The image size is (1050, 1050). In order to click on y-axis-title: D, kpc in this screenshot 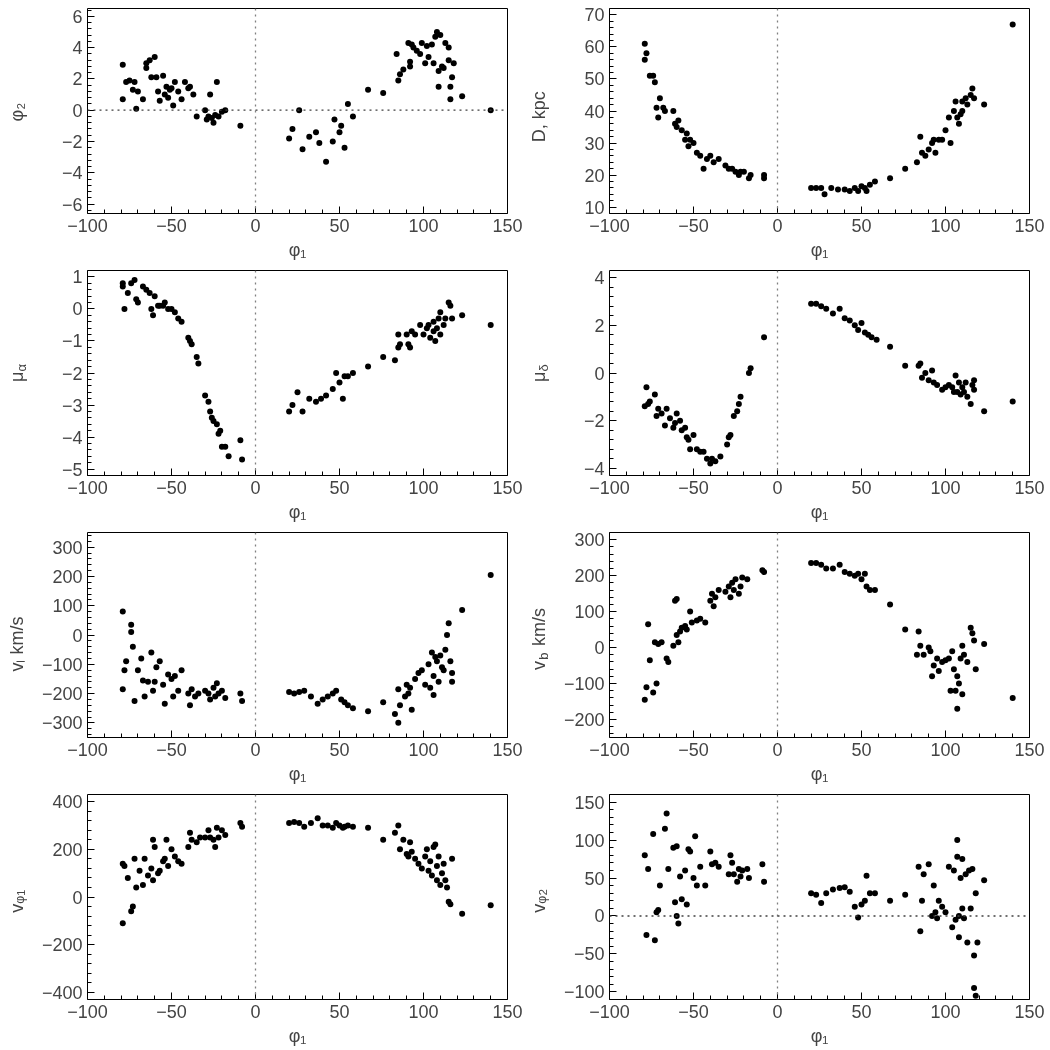, I will do `click(538, 117)`.